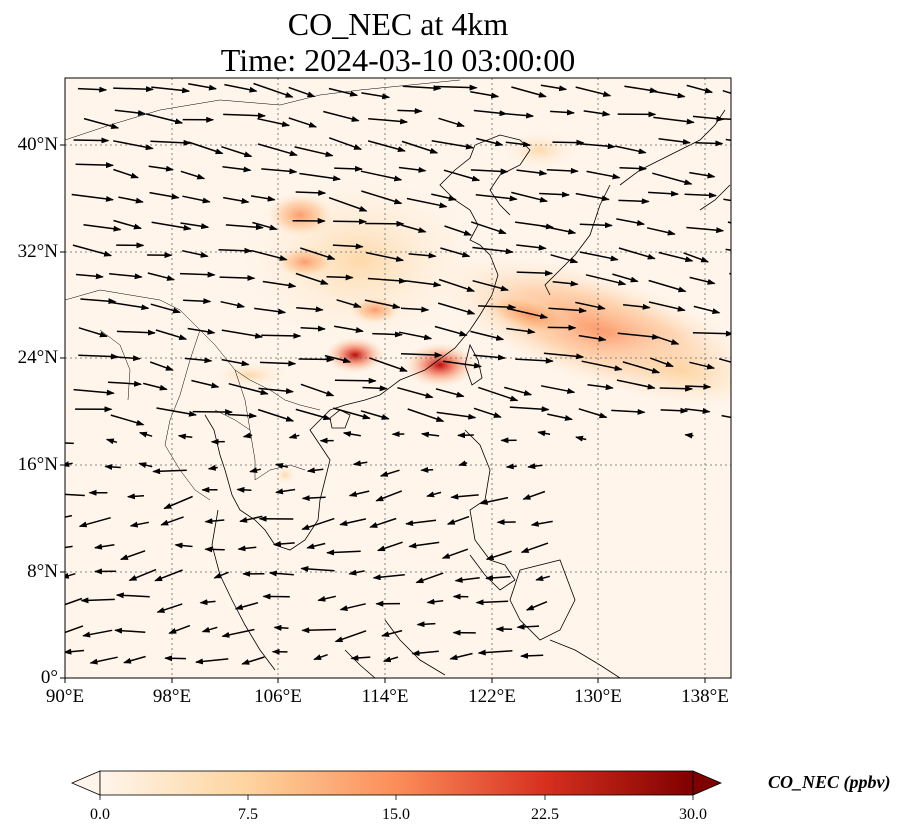  I want to click on lon-label-122e: 122°E, so click(492, 696).